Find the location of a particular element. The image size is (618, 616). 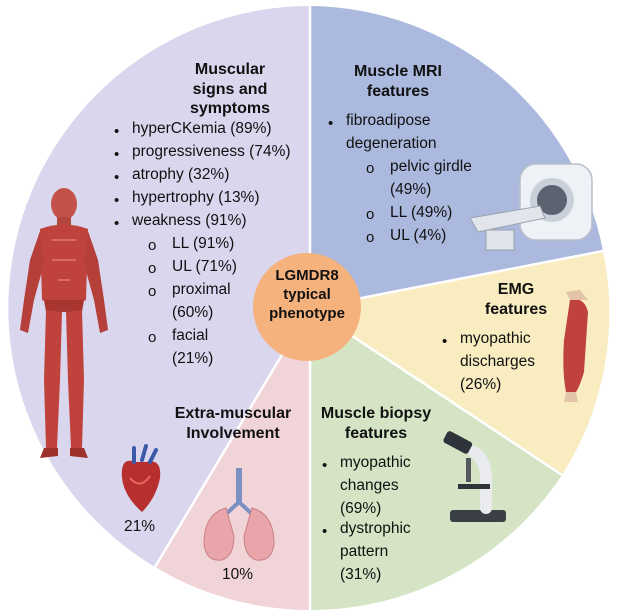

mri-title-line2: features is located at coordinates (398, 91).